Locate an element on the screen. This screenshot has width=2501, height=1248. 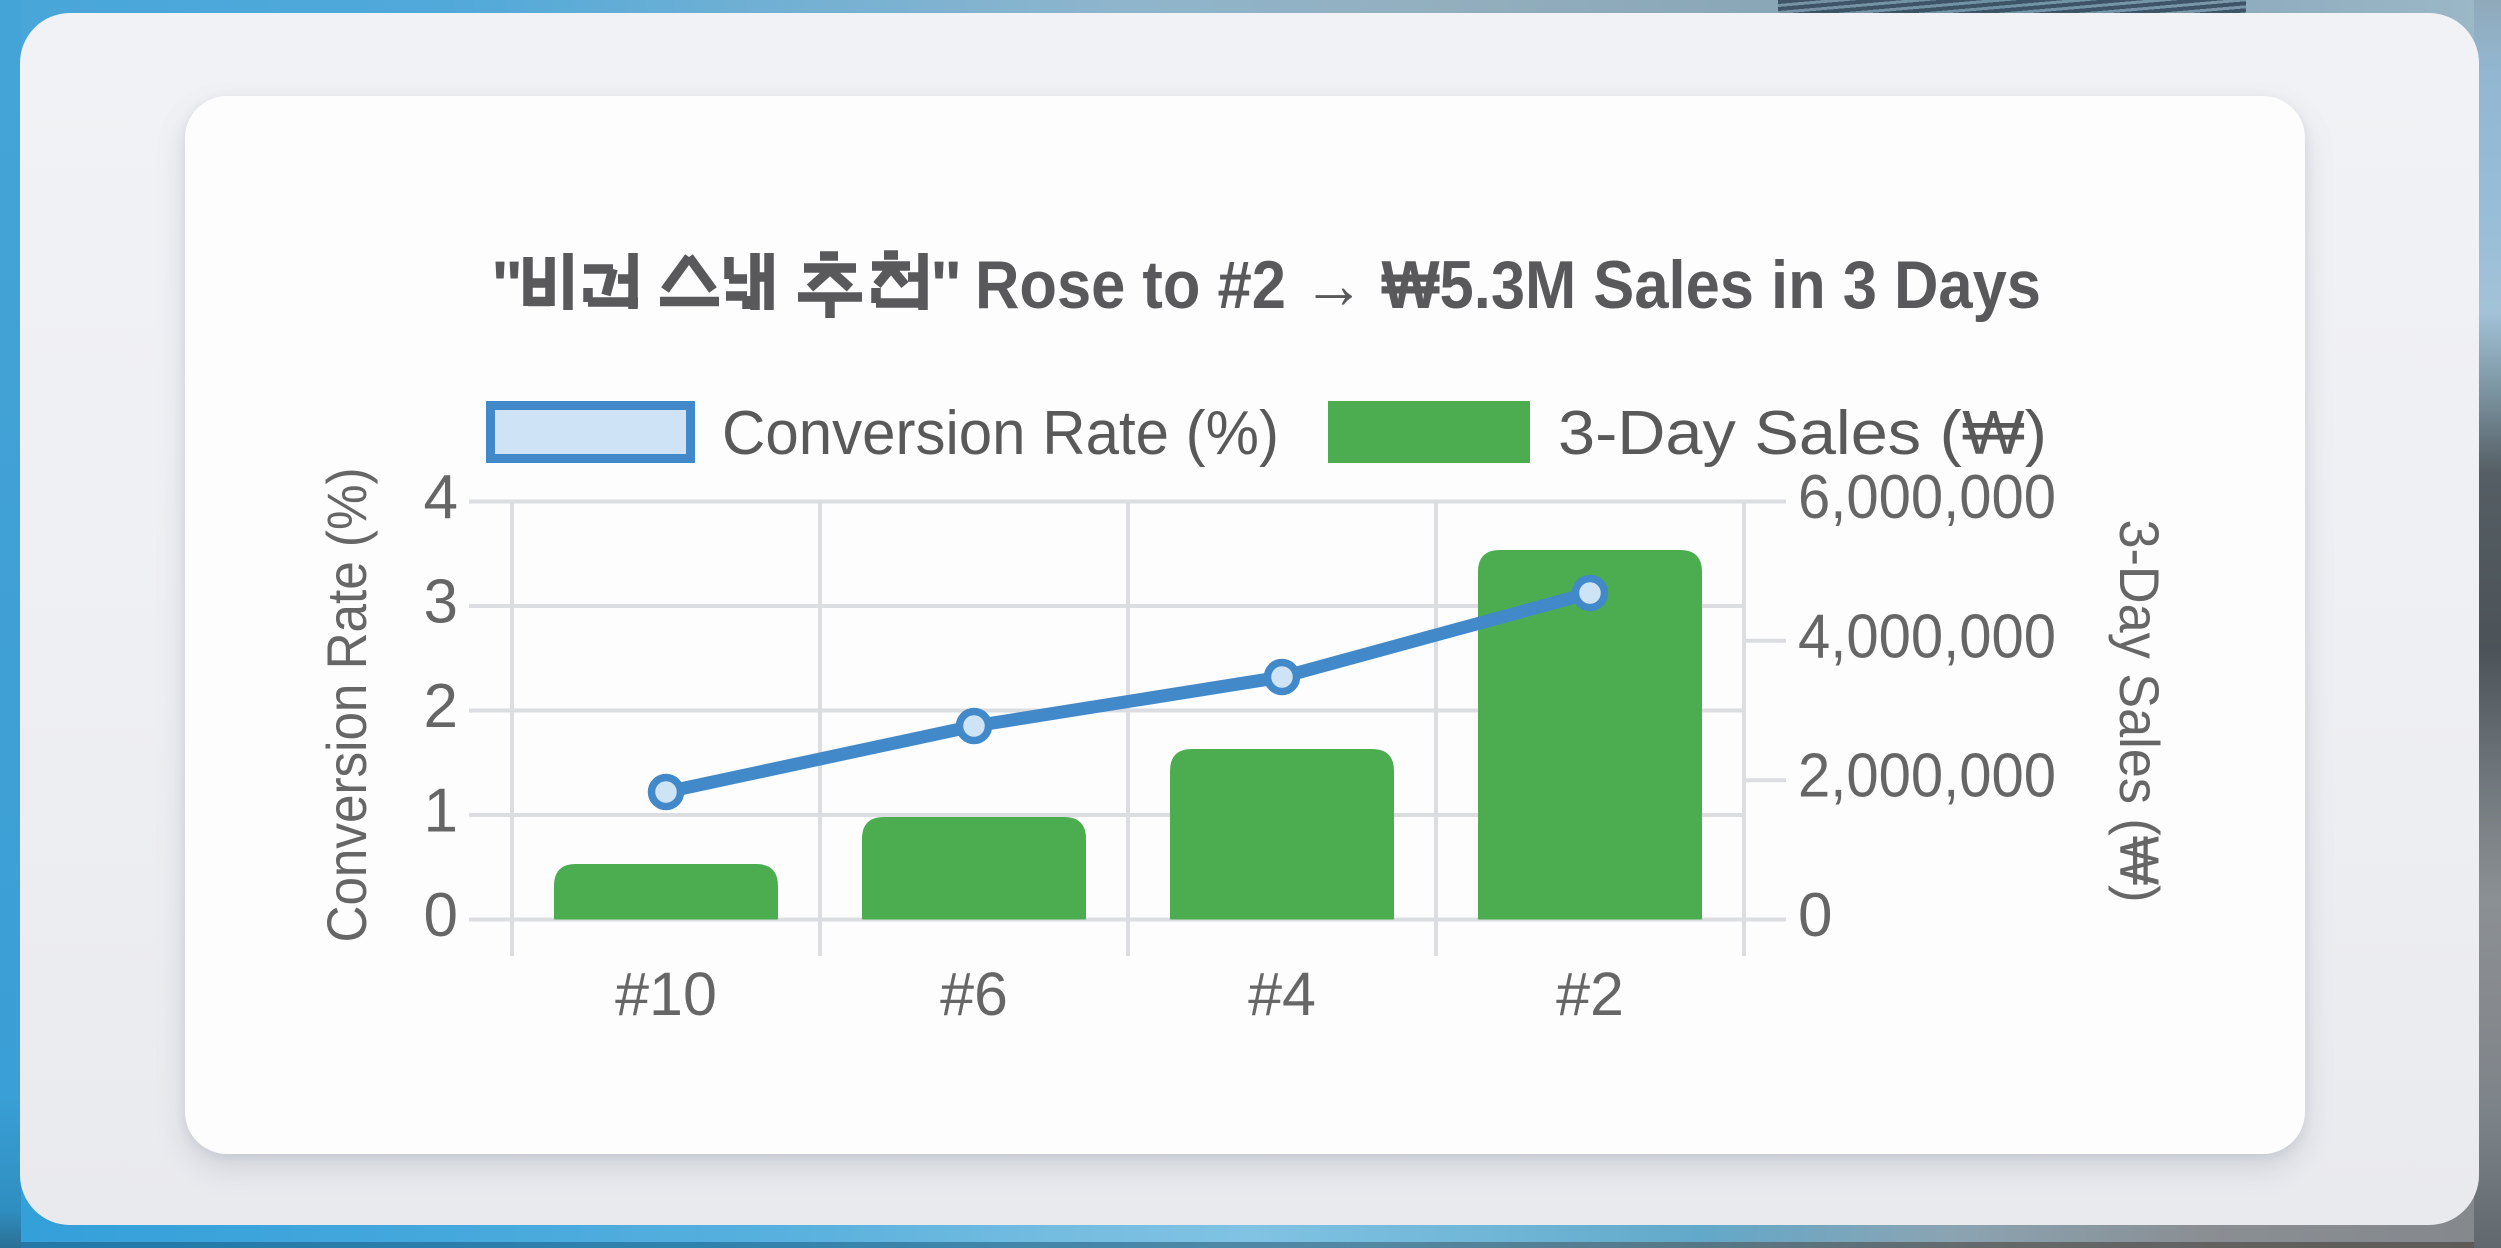
svg-text: 6,000,000 is located at coordinates (1927, 497).